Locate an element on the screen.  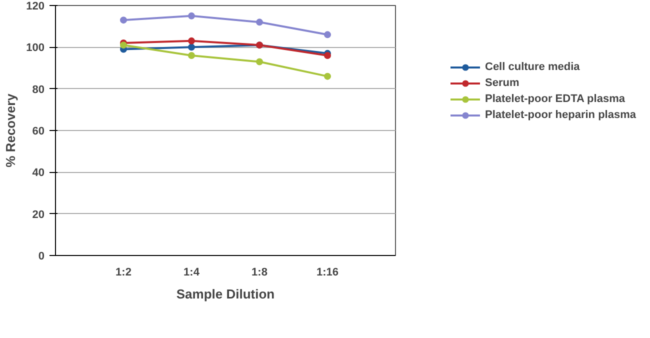
x-tick-label: 1:4 is located at coordinates (192, 272).